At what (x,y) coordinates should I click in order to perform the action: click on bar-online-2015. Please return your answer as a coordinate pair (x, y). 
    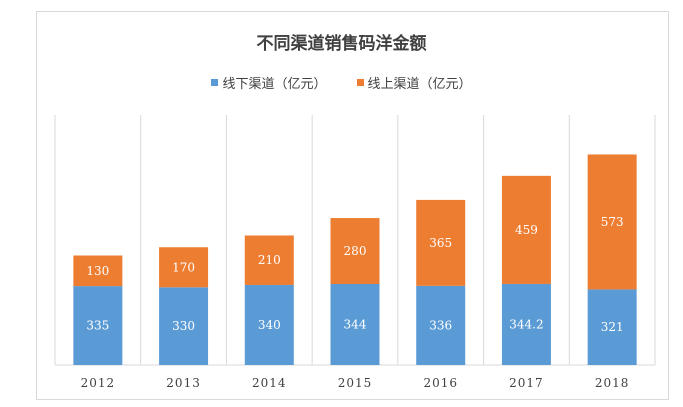
    Looking at the image, I should click on (355, 251).